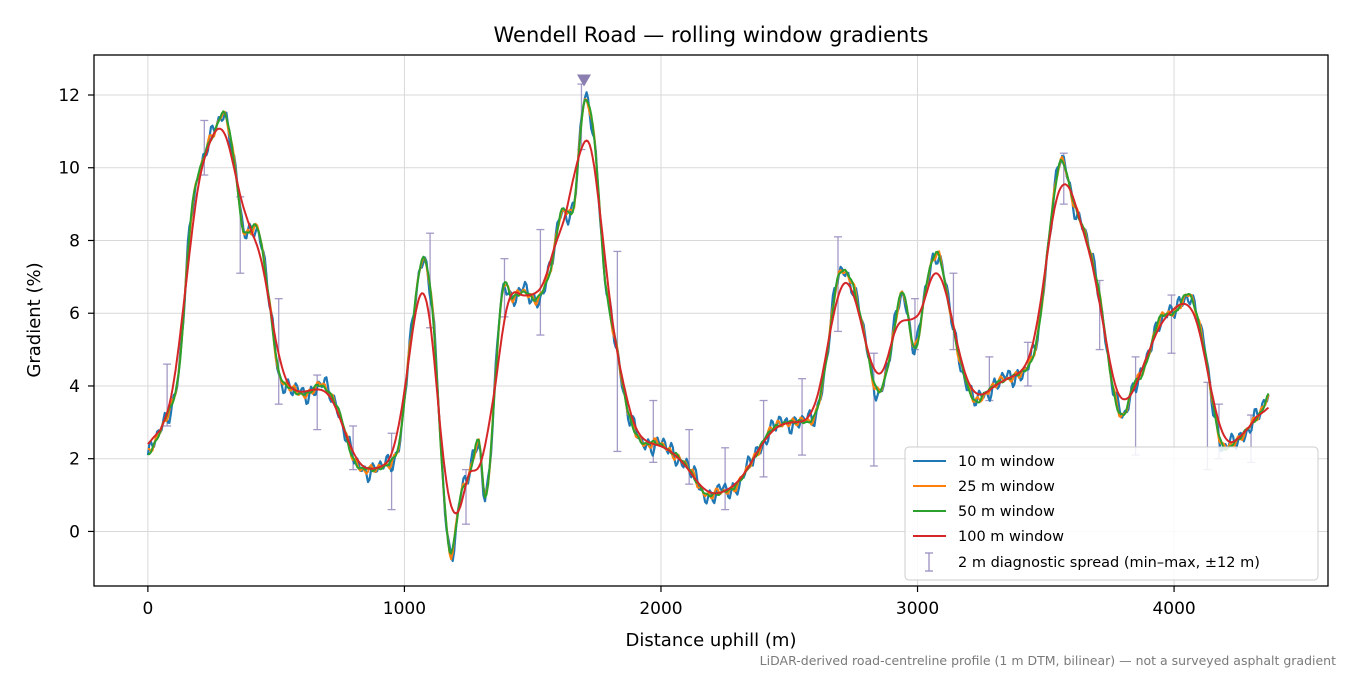 The width and height of the screenshot is (1350, 675). What do you see at coordinates (69, 169) in the screenshot?
I see `y-tick-label: 10` at bounding box center [69, 169].